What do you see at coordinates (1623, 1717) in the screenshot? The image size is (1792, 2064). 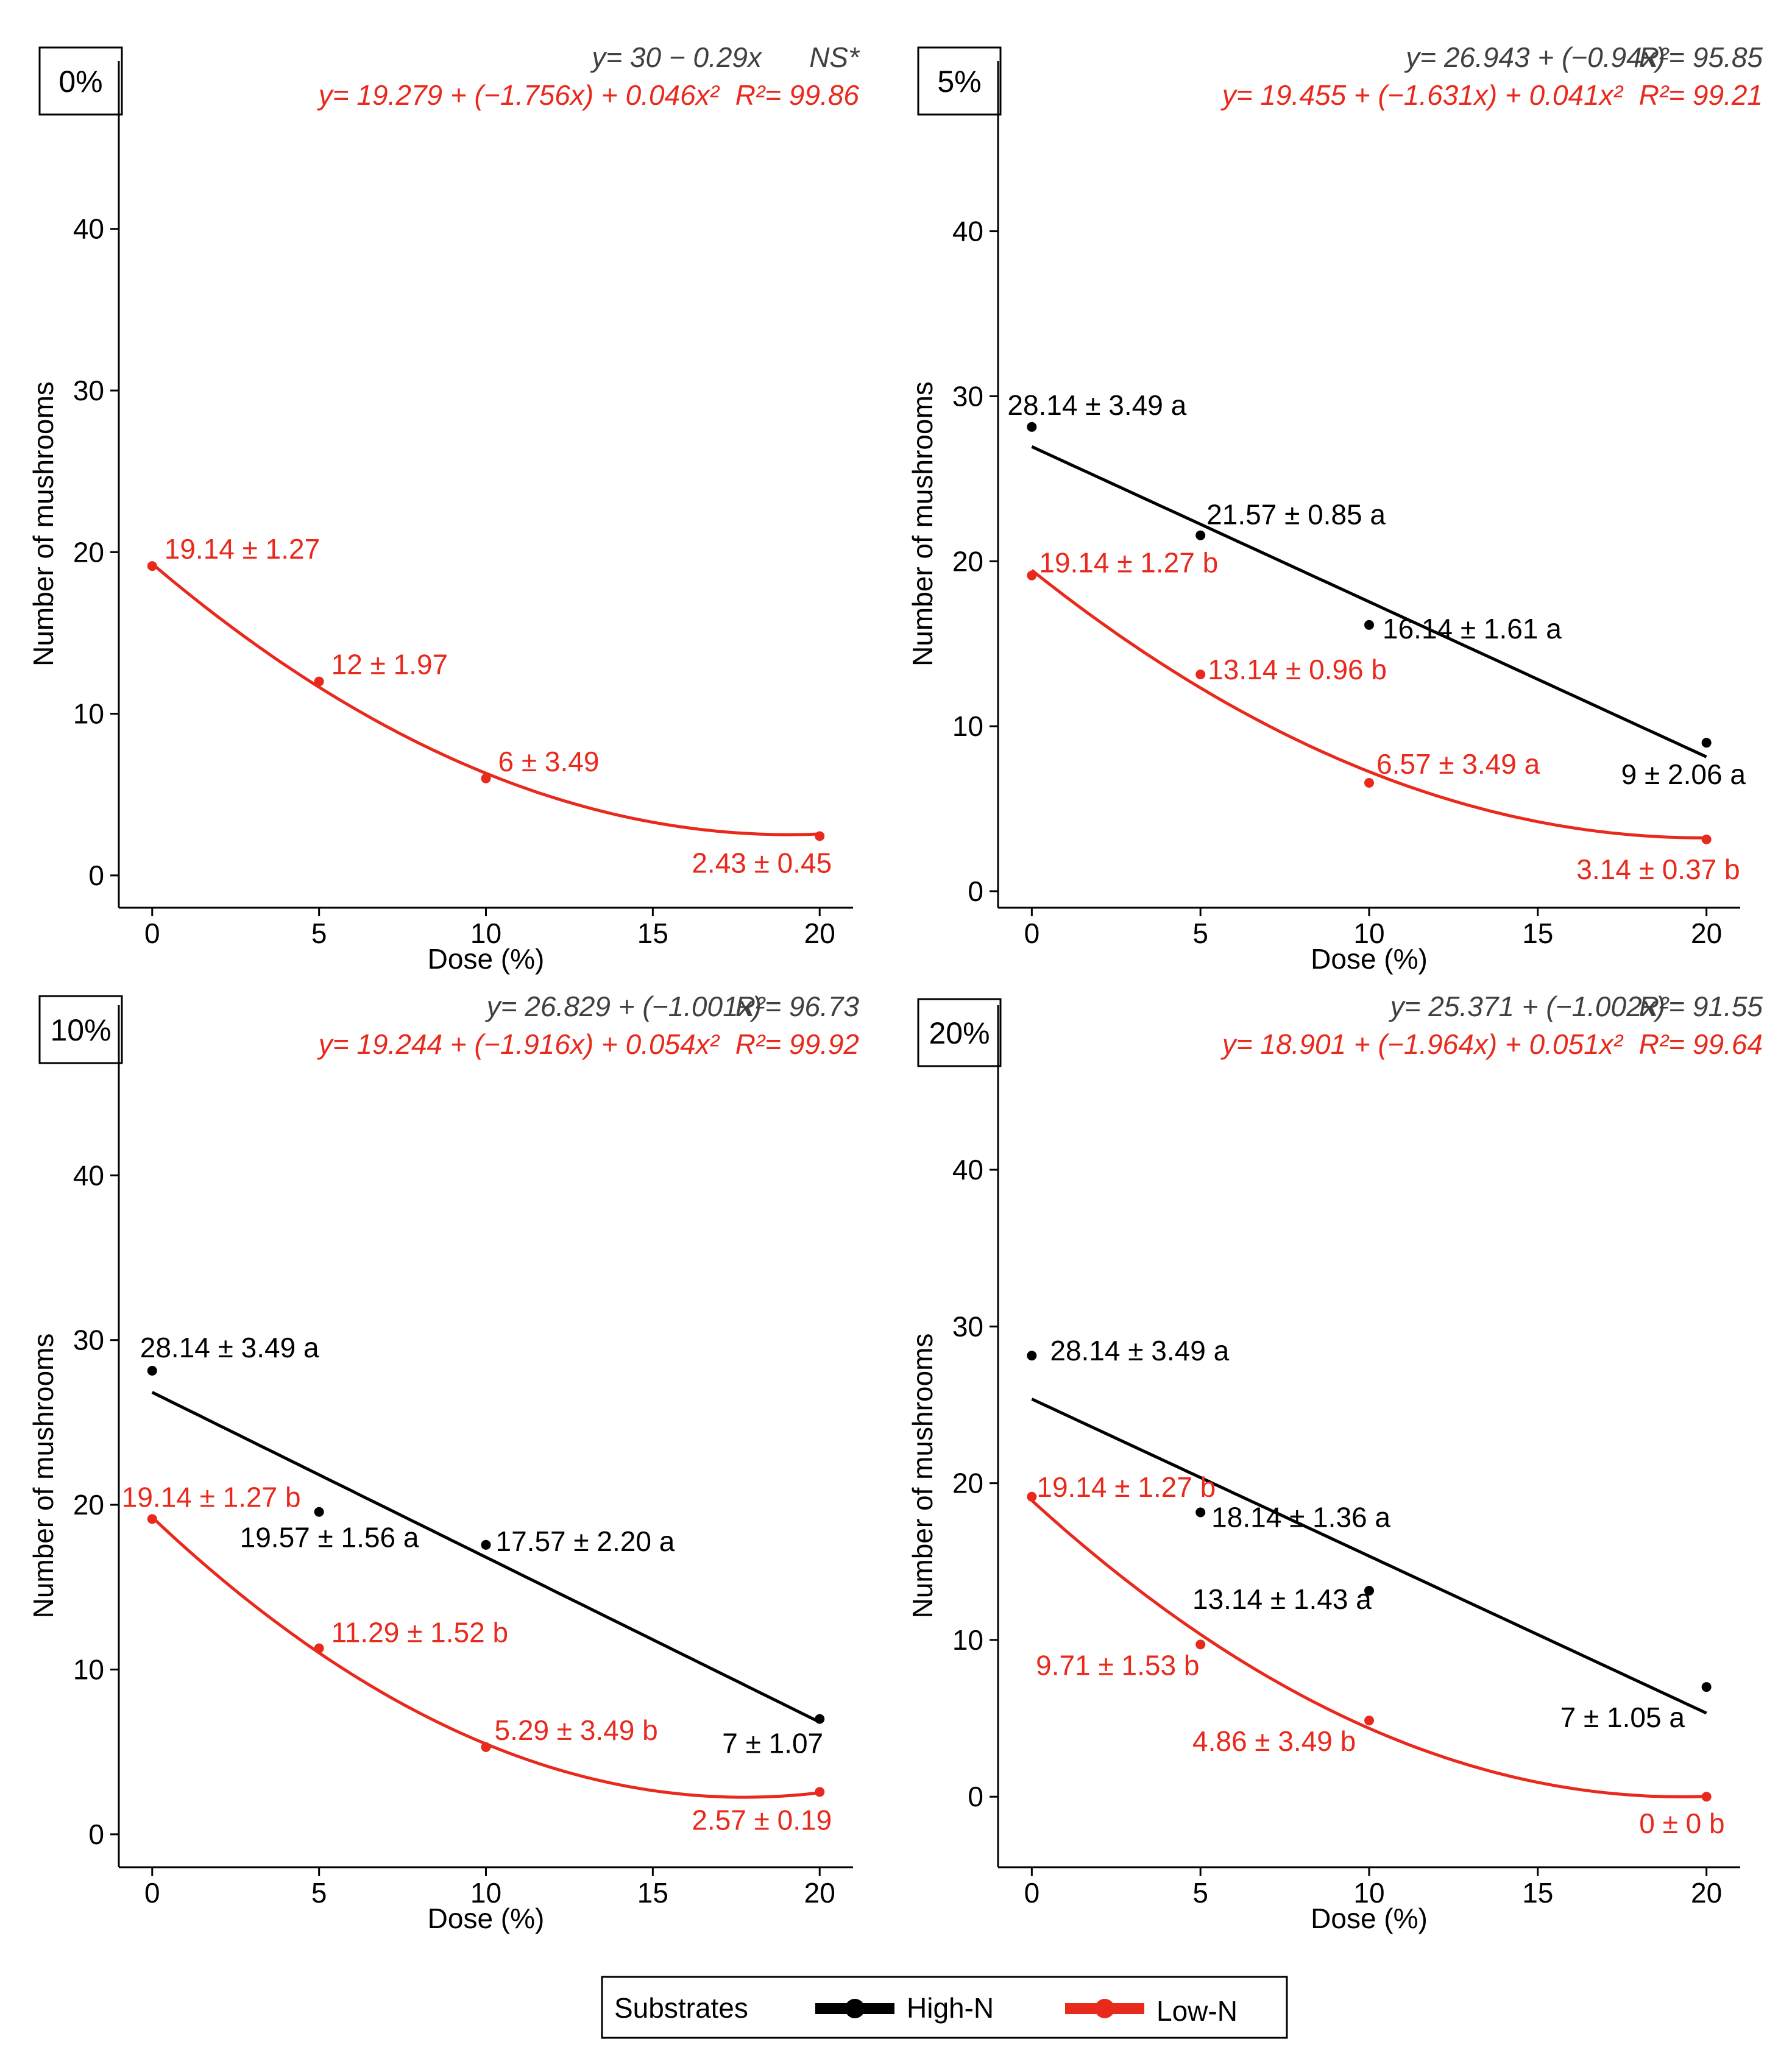 I see `data-label-high-n: 7 ± 1.05 a` at bounding box center [1623, 1717].